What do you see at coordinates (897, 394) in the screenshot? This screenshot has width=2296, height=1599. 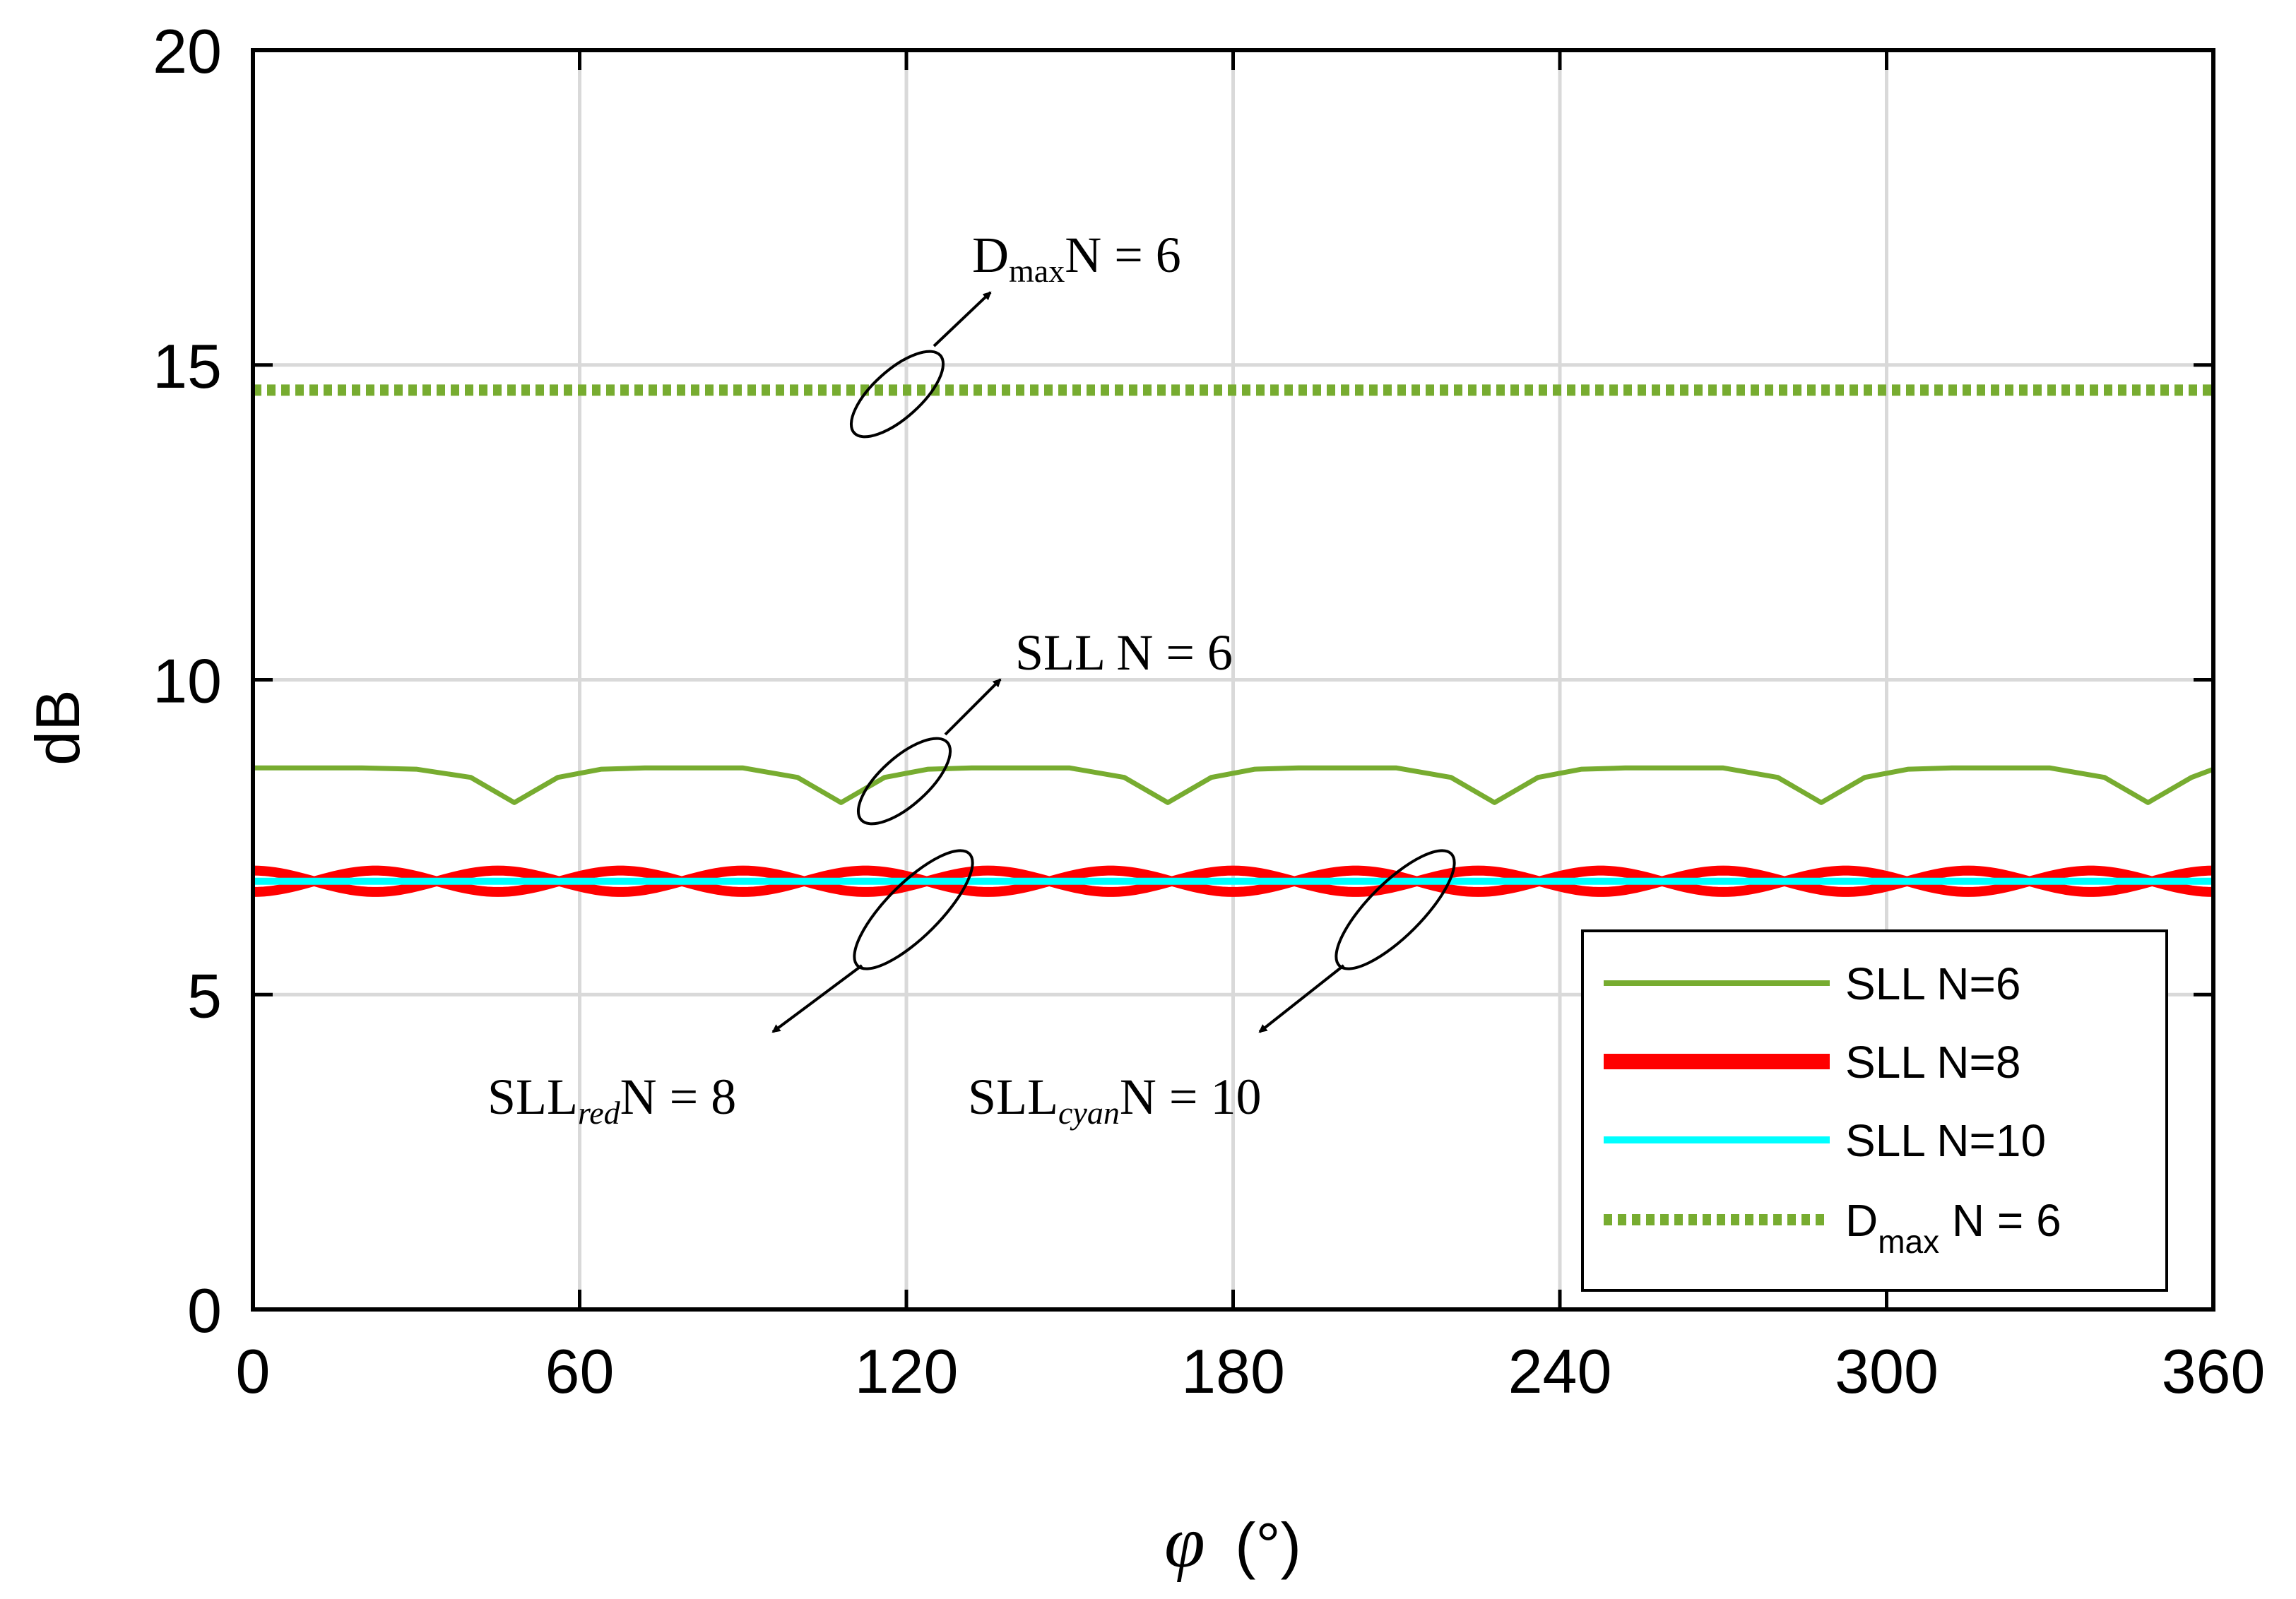 I see `annotation-dmax-ellipse` at bounding box center [897, 394].